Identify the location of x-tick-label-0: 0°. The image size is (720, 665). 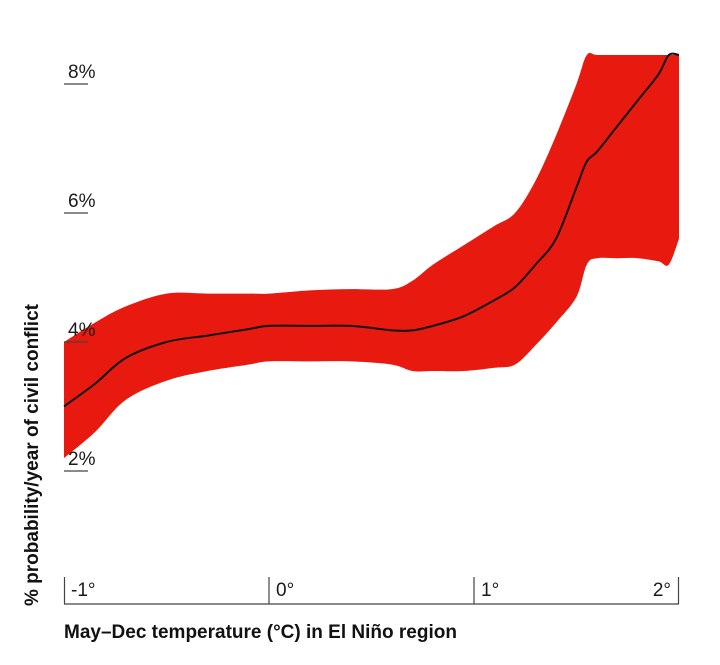
(285, 590).